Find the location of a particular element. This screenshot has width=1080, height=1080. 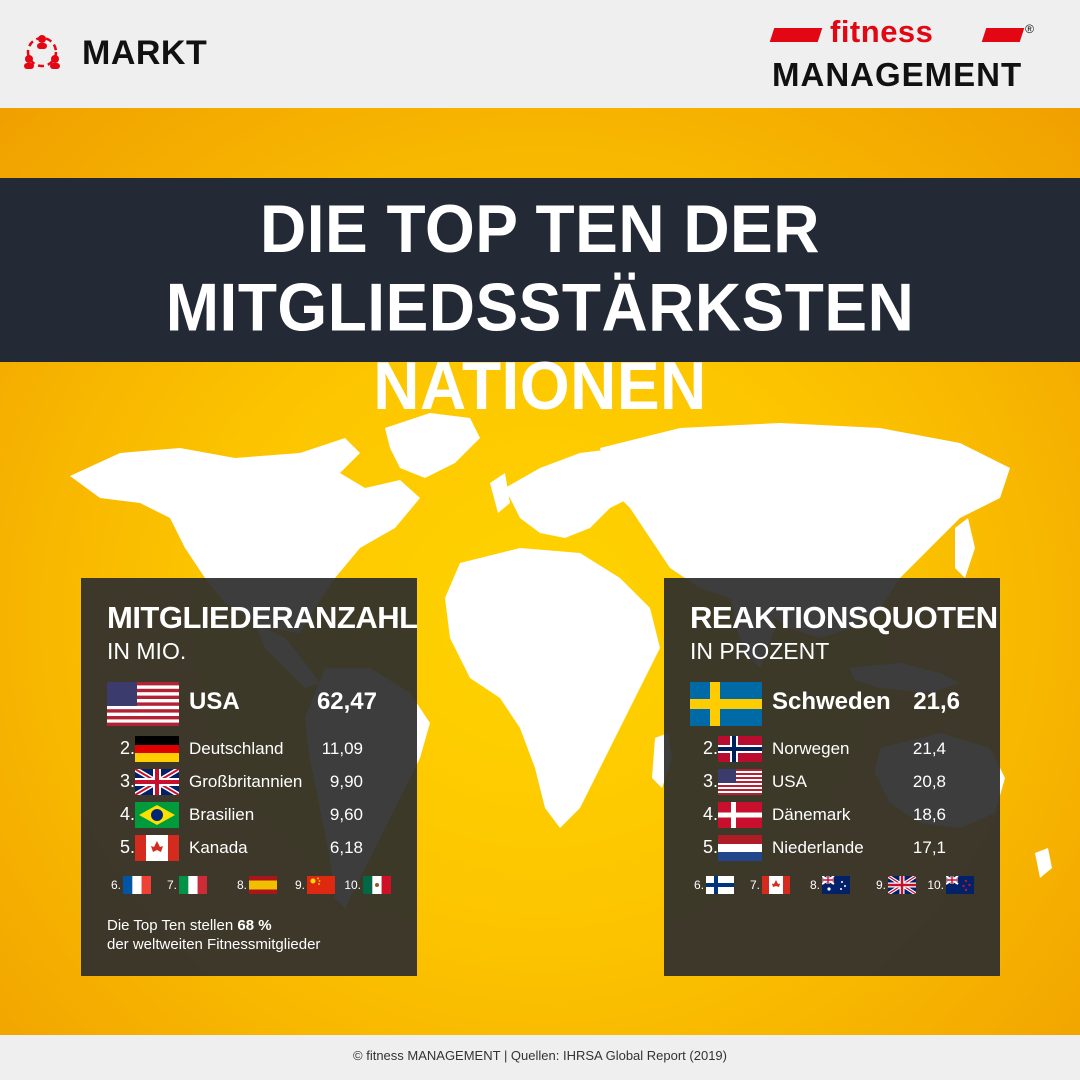

market-network-icon is located at coordinates (42, 52).